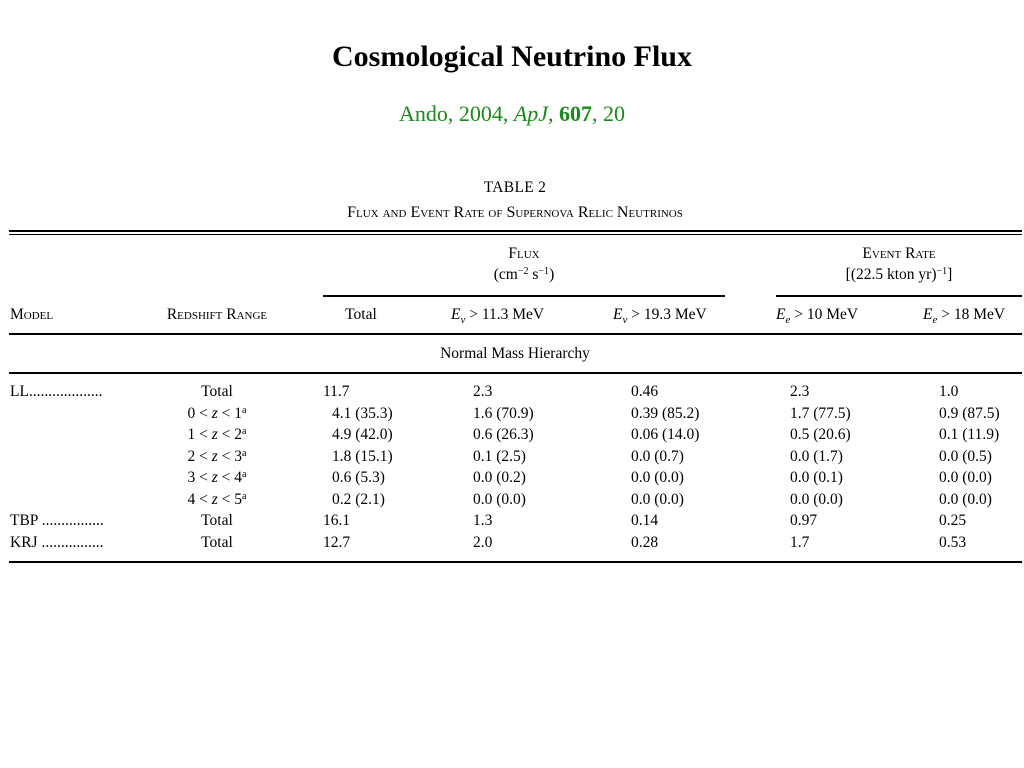 This screenshot has height=768, width=1024. I want to click on cell-total: 11.7, so click(336, 391).